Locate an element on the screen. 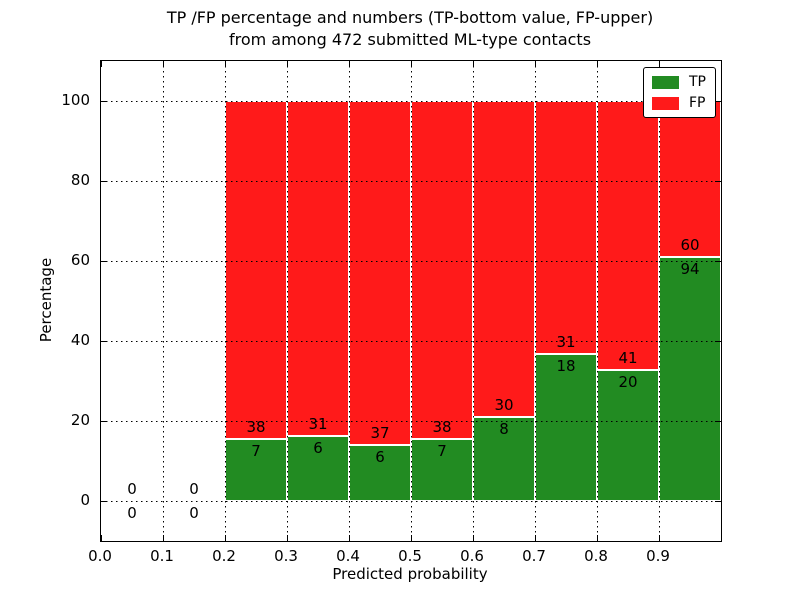  legend: TP FP is located at coordinates (679, 92).